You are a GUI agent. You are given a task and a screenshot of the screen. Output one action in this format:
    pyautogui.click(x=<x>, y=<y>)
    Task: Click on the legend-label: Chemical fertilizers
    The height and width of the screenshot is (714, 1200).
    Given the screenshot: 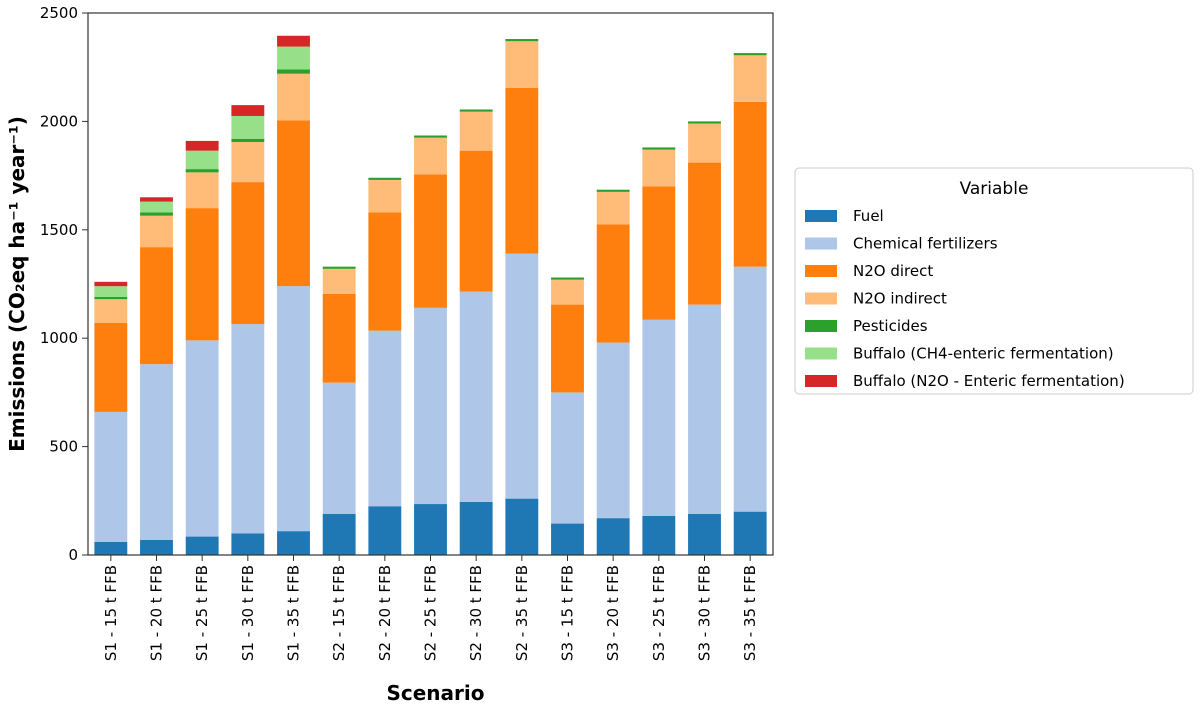 What is the action you would take?
    pyautogui.click(x=925, y=244)
    